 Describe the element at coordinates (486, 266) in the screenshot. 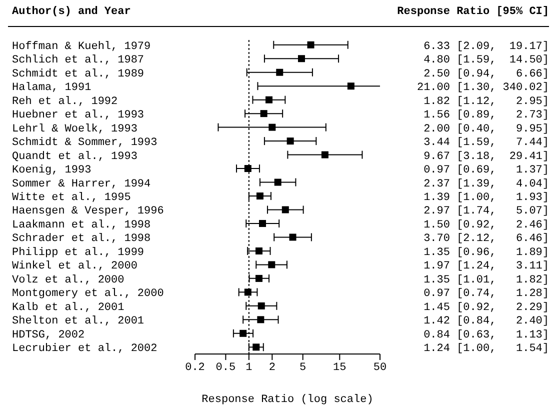

I see `data-label: 1.97 [1.24, 3.11]` at that location.